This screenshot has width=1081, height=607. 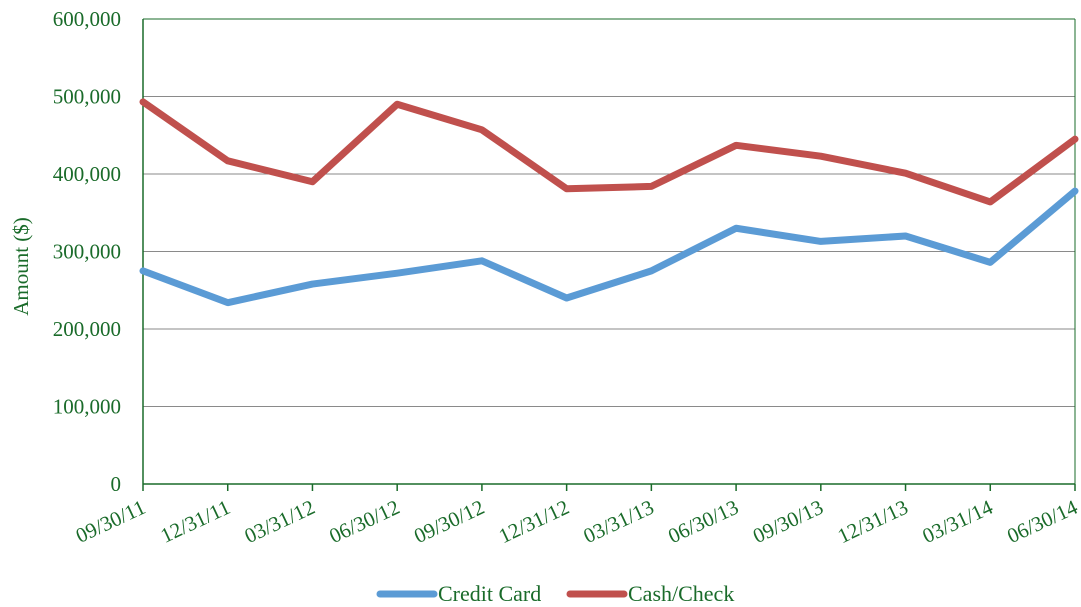 I want to click on legend-label: Credit Card, so click(x=489, y=593).